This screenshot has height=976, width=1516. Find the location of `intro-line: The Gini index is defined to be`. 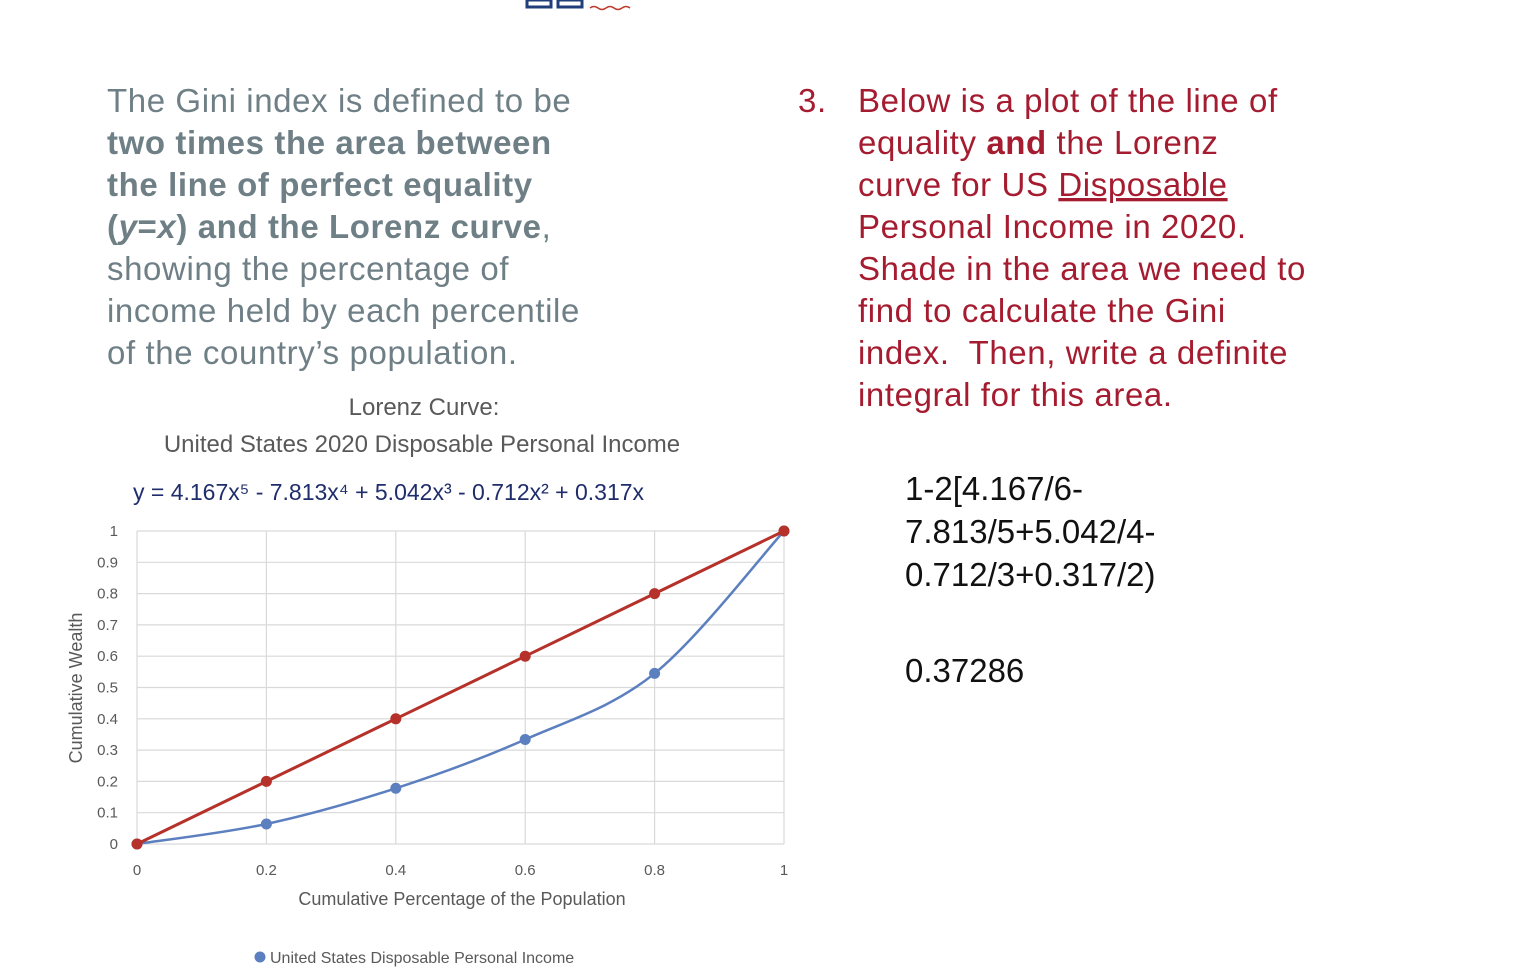

intro-line: The Gini index is defined to be is located at coordinates (339, 100).